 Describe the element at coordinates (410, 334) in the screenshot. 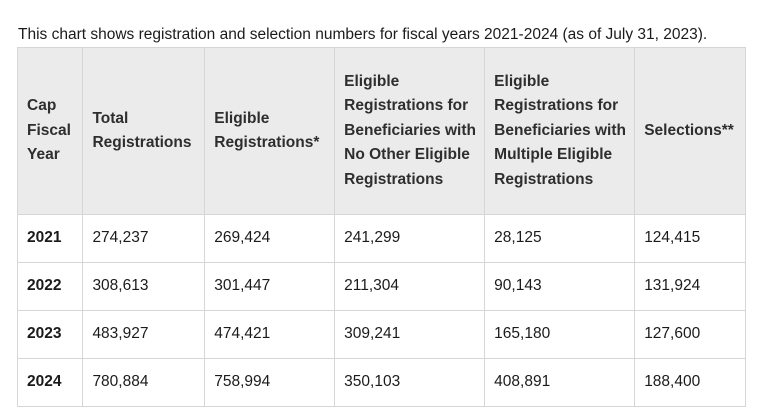

I see `cell-no-other-eligible: 309,241` at that location.